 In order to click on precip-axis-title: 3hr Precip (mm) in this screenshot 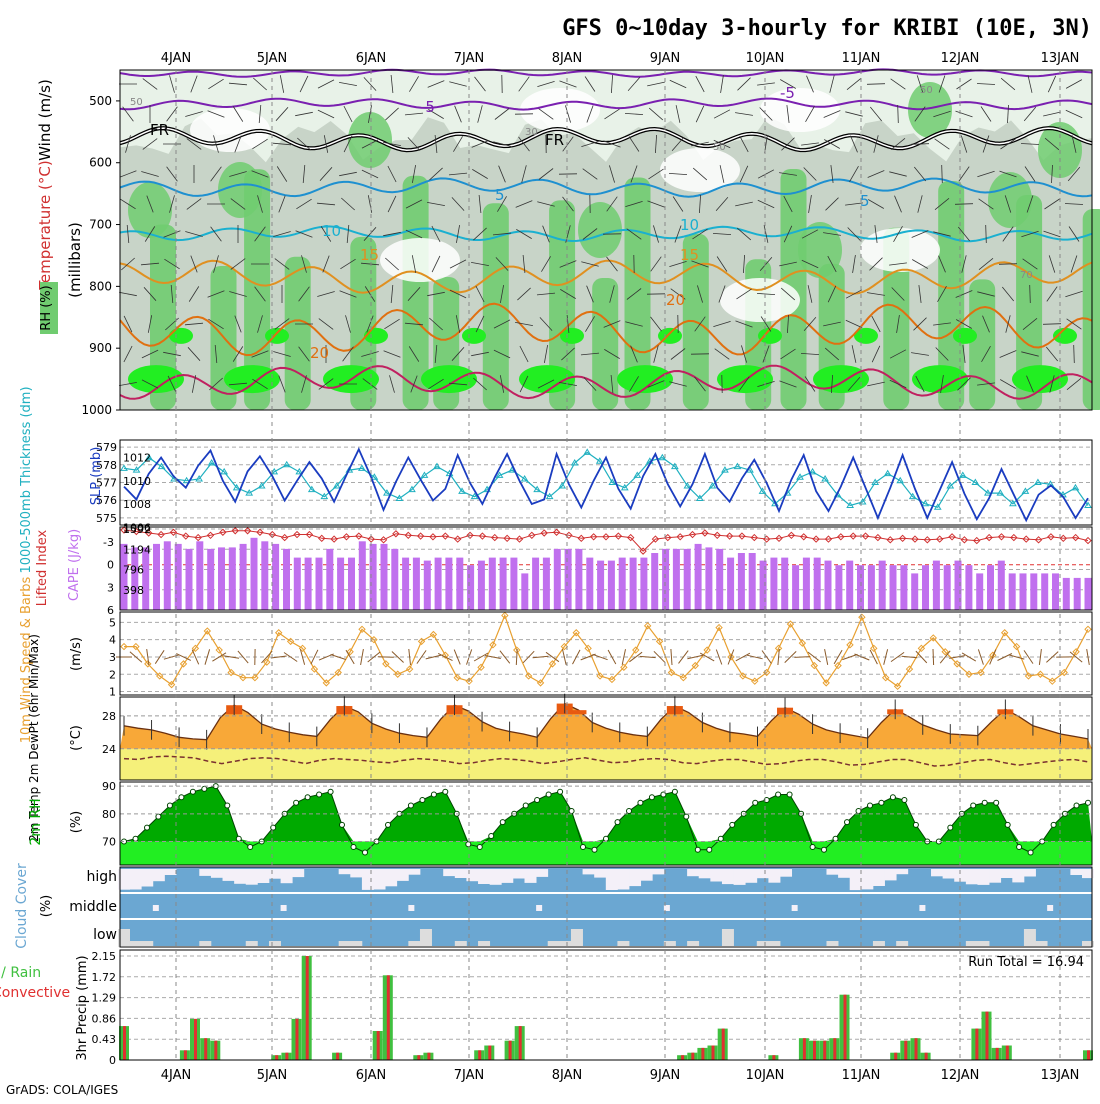, I will do `click(82, 1007)`.